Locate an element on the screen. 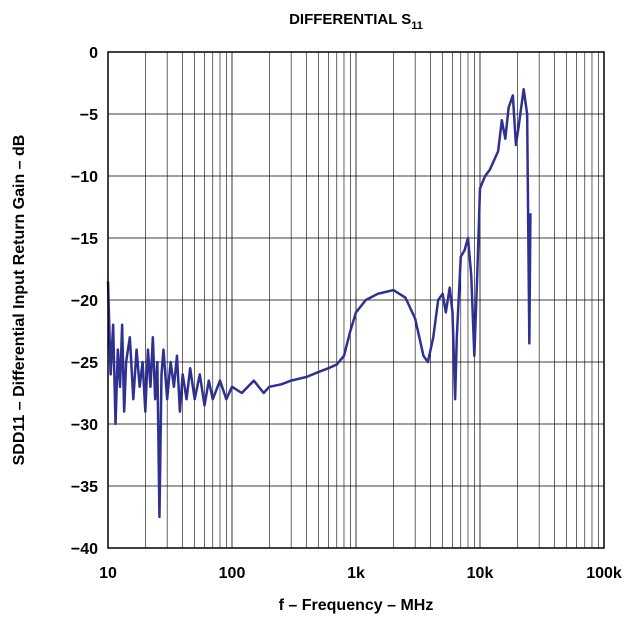 This screenshot has width=639, height=627. y-tick-label: −35 is located at coordinates (84, 487).